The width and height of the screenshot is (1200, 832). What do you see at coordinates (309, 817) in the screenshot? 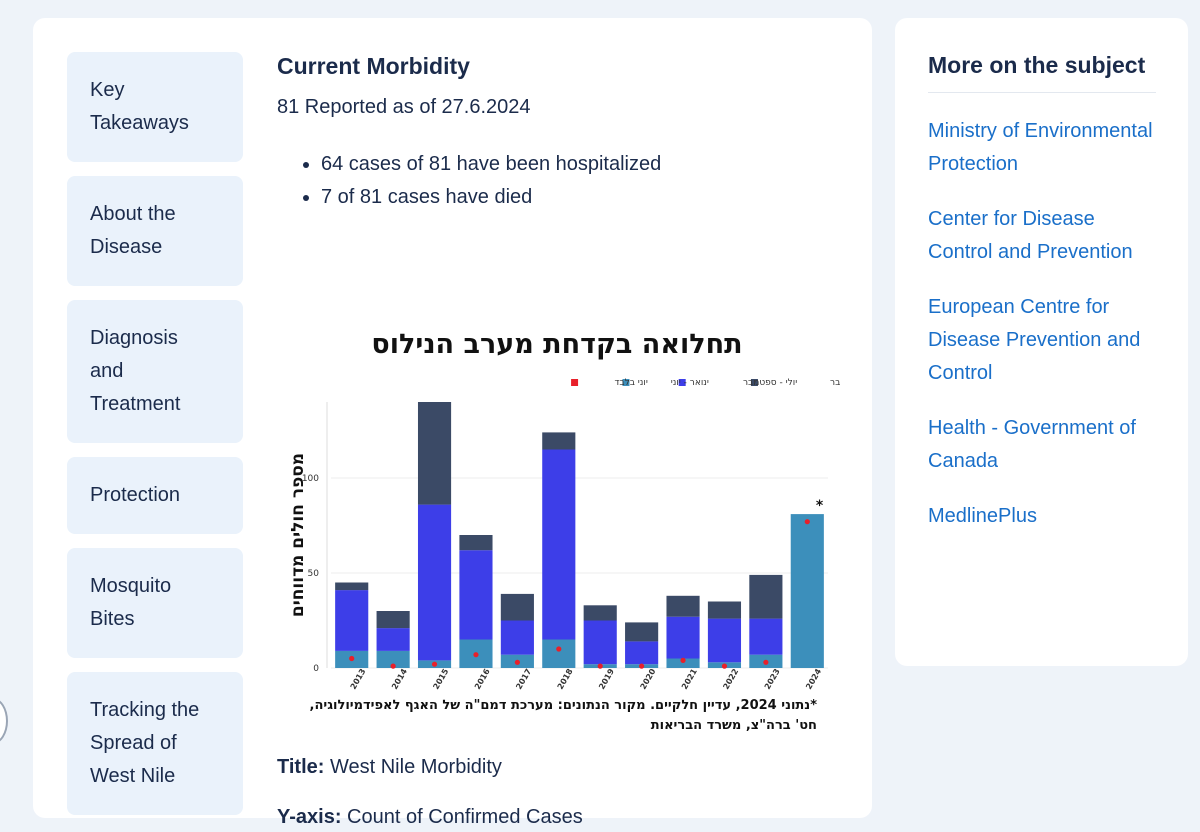
I see `detail-label: Y-axis:` at bounding box center [309, 817].